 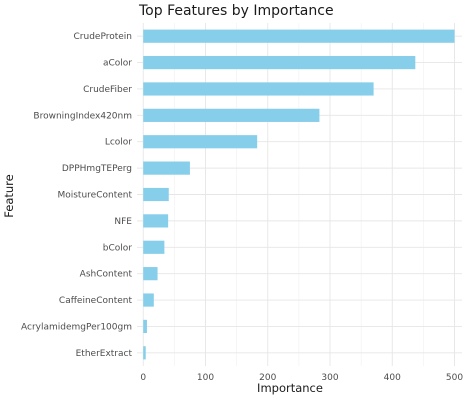 What do you see at coordinates (94, 196) in the screenshot?
I see `y-tick-label: MoistureContent` at bounding box center [94, 196].